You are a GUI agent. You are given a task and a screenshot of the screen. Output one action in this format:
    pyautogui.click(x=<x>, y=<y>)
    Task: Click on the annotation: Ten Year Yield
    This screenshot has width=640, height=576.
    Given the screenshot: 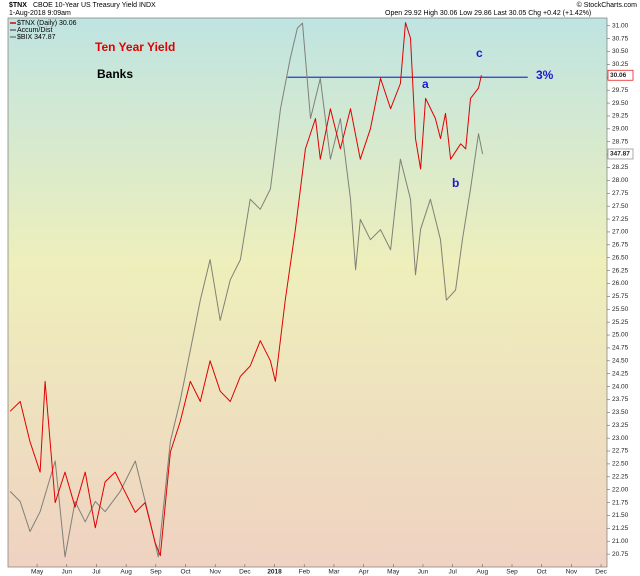 What is the action you would take?
    pyautogui.click(x=135, y=47)
    